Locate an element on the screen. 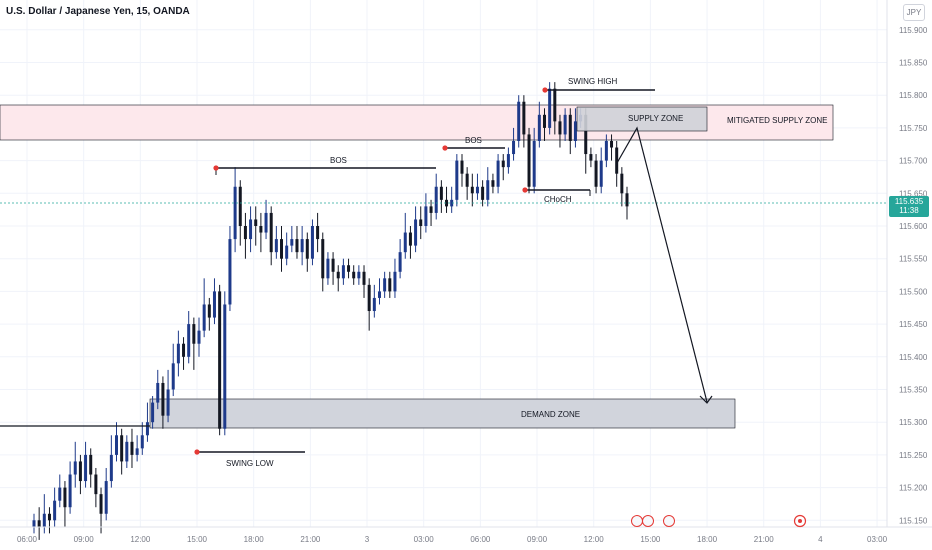 This screenshot has height=550, width=932. currency-button: JPY is located at coordinates (914, 12).